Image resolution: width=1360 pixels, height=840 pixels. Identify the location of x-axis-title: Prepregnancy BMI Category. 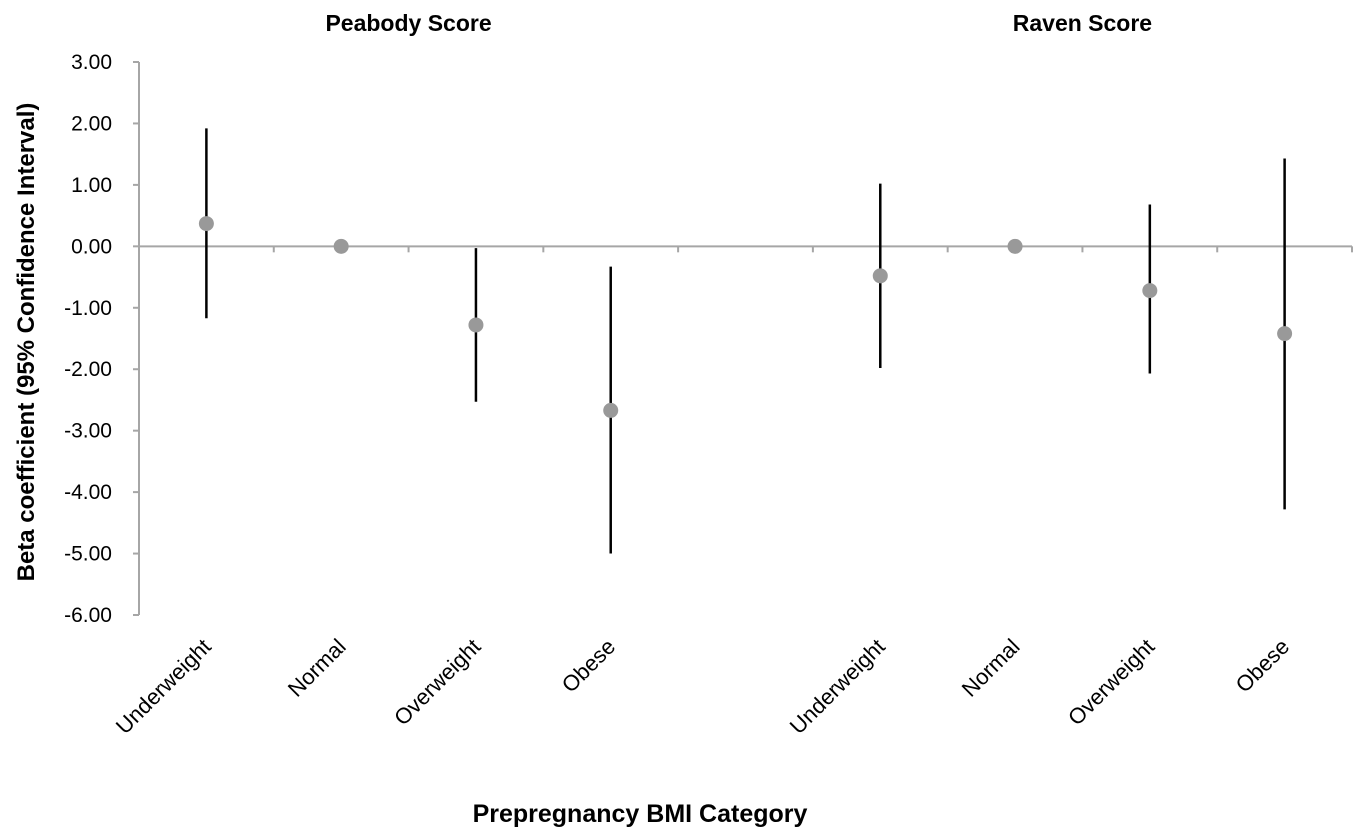
(640, 814).